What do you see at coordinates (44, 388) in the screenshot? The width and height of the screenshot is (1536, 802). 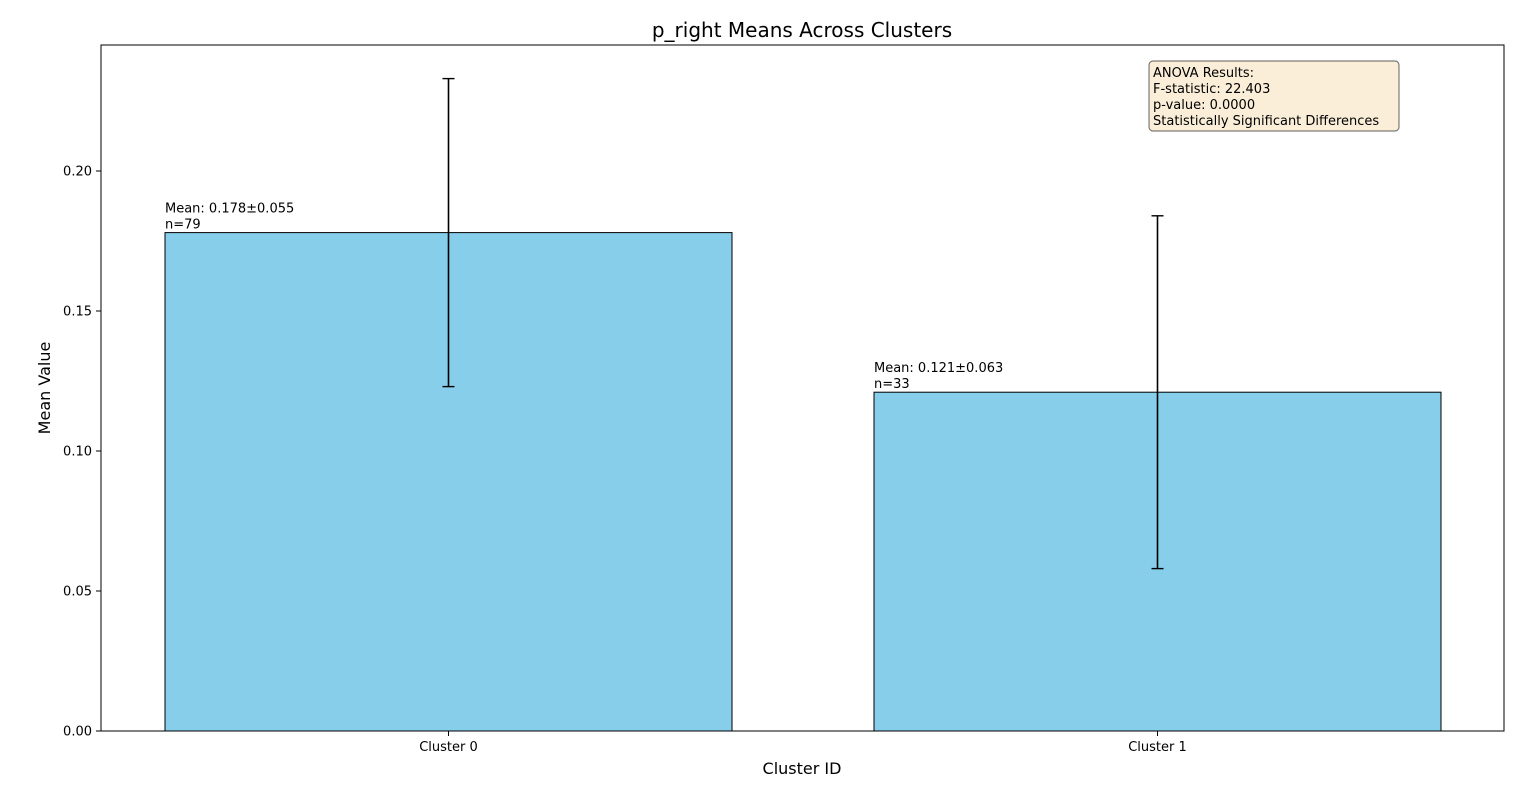 I see `y-axis-label: Mean Value` at bounding box center [44, 388].